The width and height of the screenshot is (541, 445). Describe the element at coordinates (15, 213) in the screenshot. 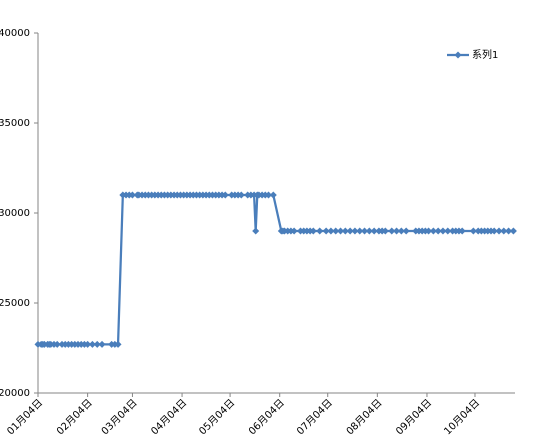

I see `y-tick-label: 30000` at that location.